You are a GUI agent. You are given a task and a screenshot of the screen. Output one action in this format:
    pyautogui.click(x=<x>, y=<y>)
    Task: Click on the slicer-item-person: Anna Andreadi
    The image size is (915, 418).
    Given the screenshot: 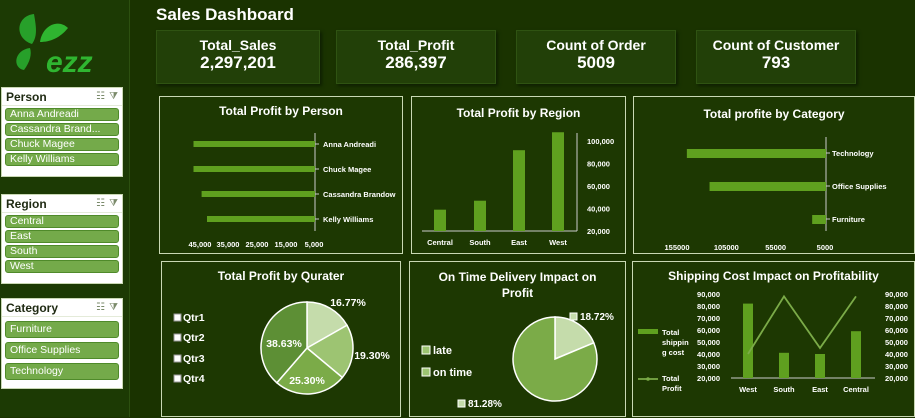 What is the action you would take?
    pyautogui.click(x=62, y=114)
    